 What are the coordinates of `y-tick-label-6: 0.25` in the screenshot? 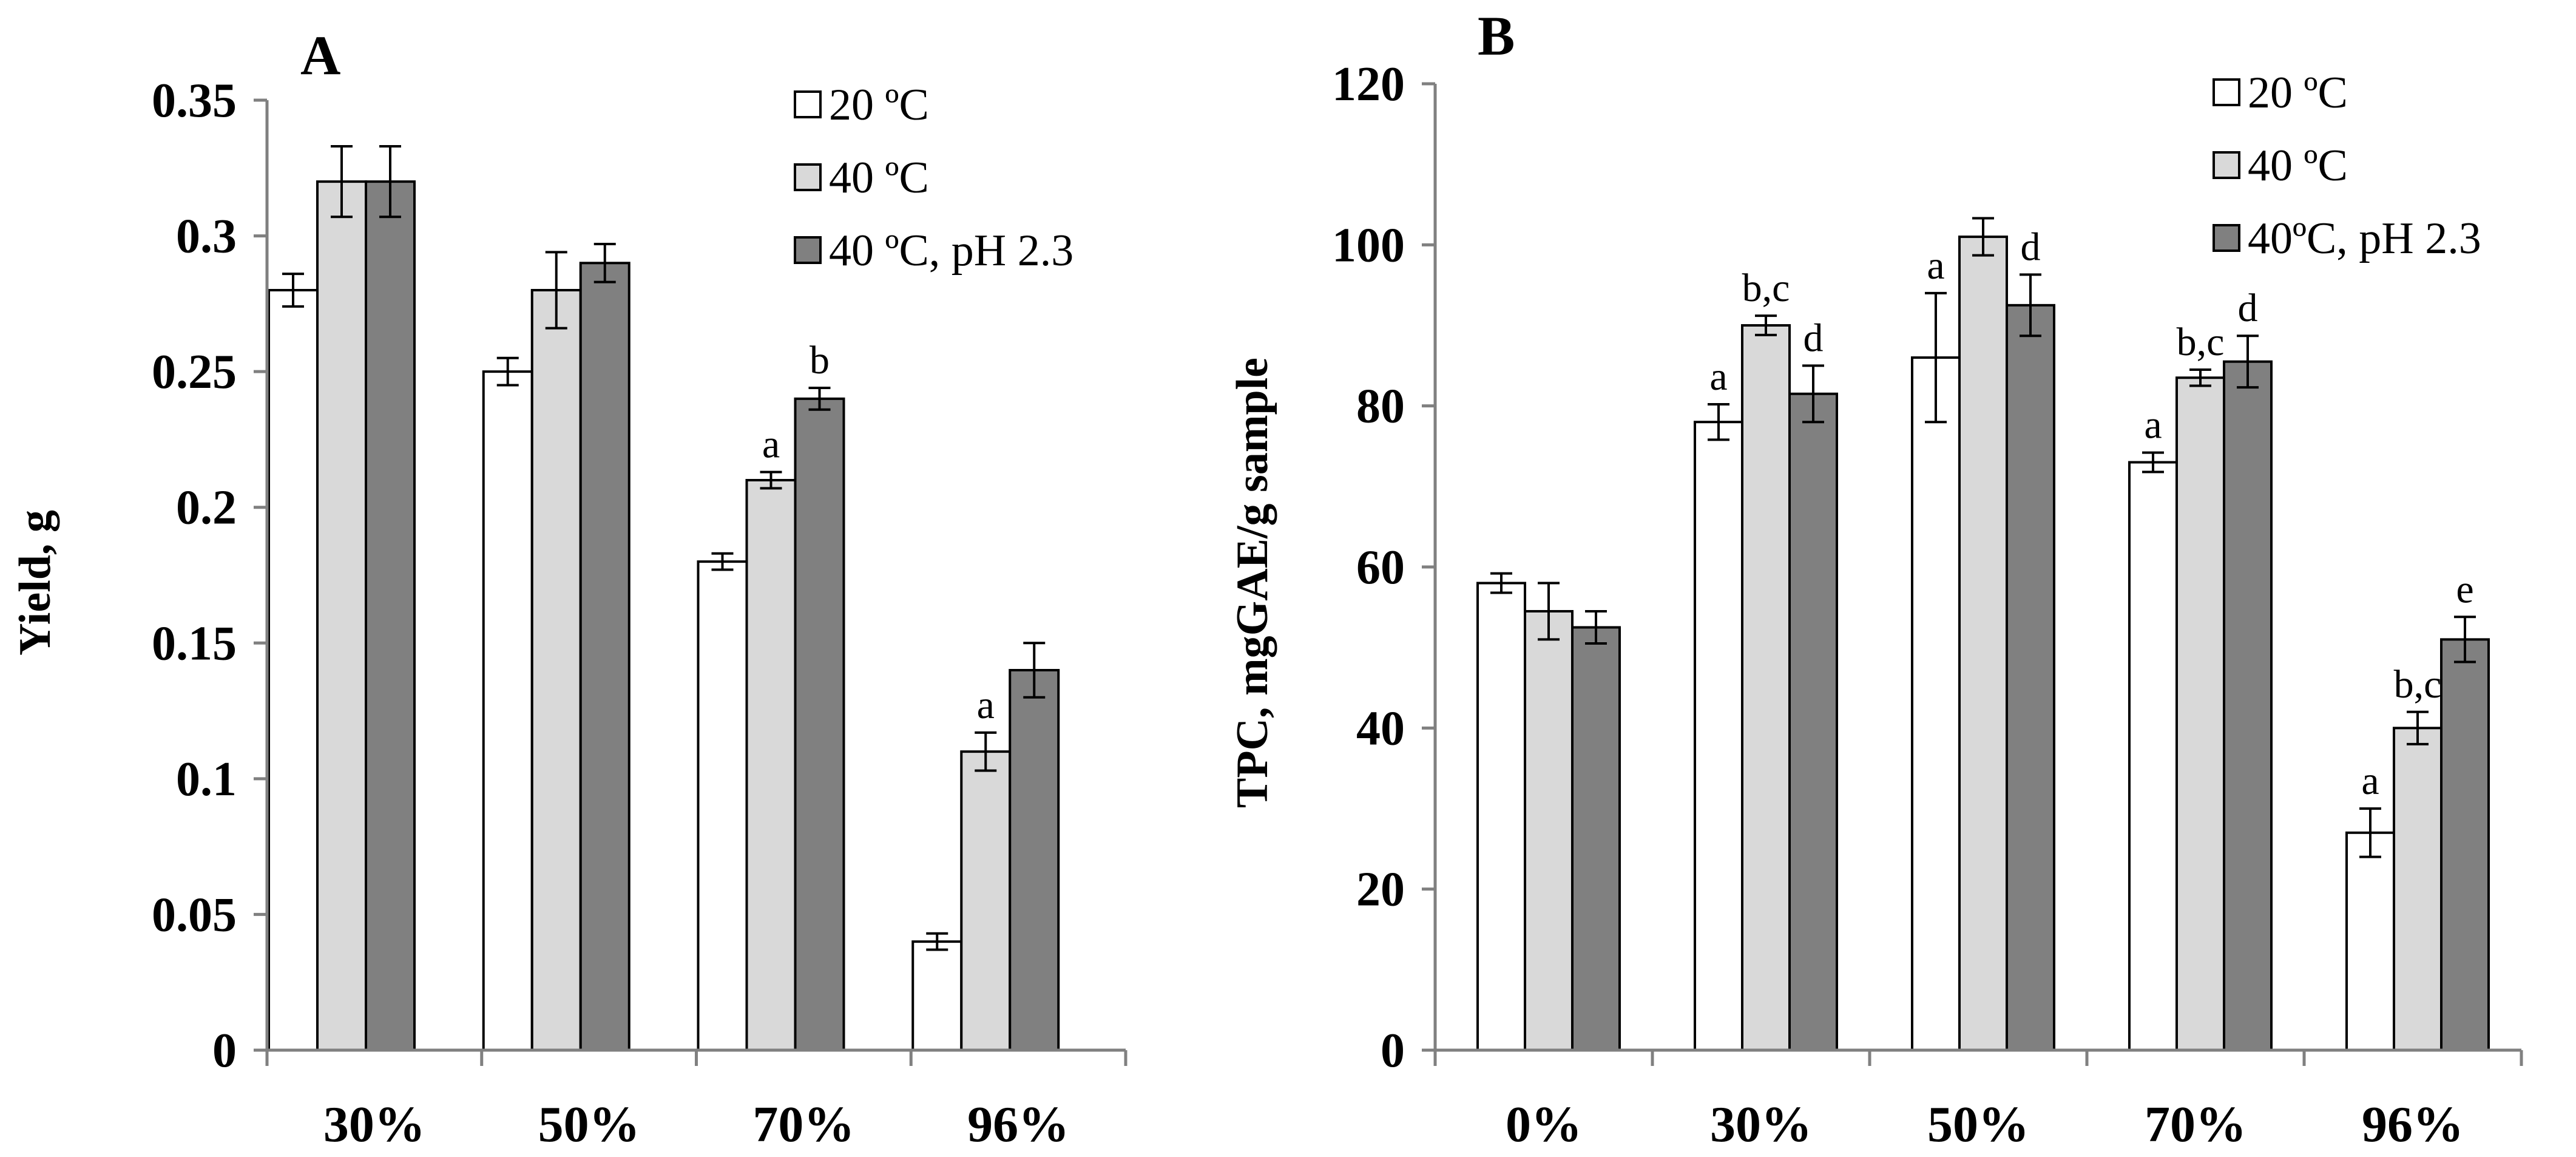 It's located at (194, 372).